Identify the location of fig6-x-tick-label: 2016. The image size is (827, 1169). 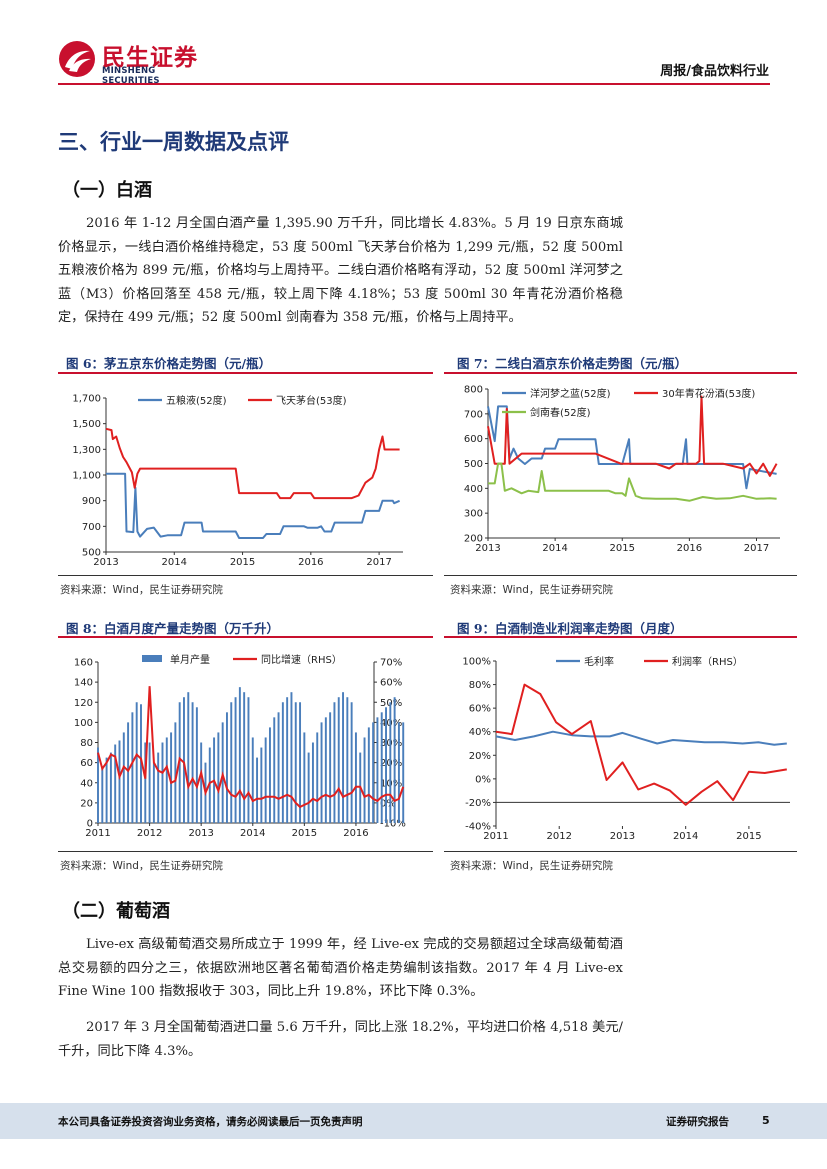
(310, 562).